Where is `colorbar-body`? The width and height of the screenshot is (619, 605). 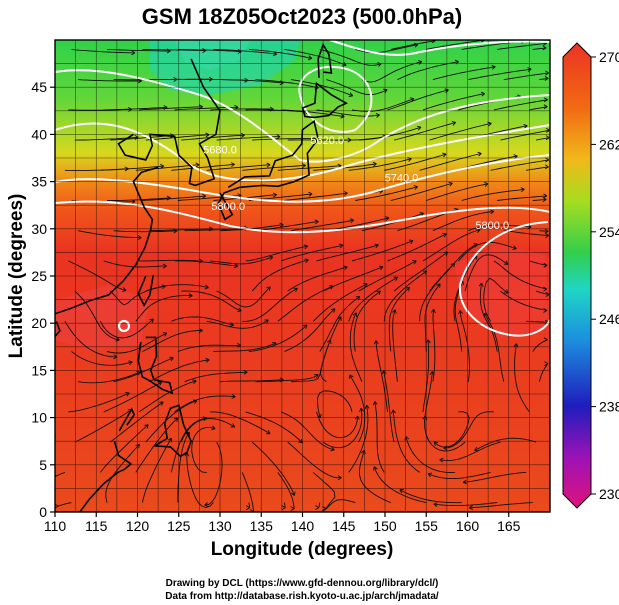
colorbar-body is located at coordinates (577, 275).